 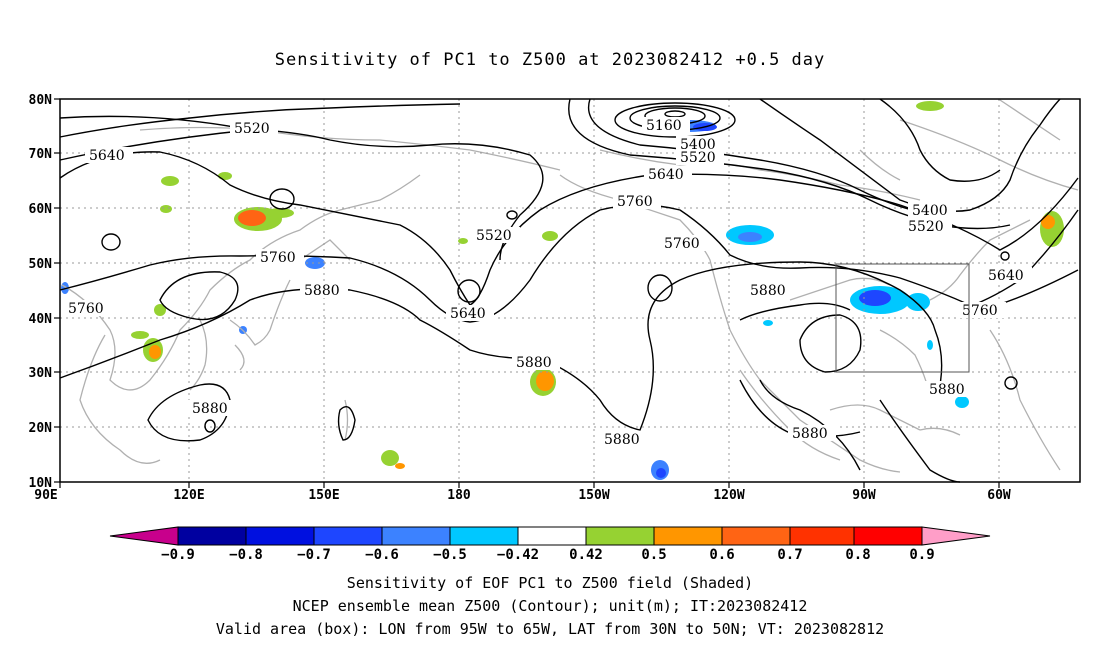 What do you see at coordinates (323, 495) in the screenshot?
I see `lon-tick-label: 150E` at bounding box center [323, 495].